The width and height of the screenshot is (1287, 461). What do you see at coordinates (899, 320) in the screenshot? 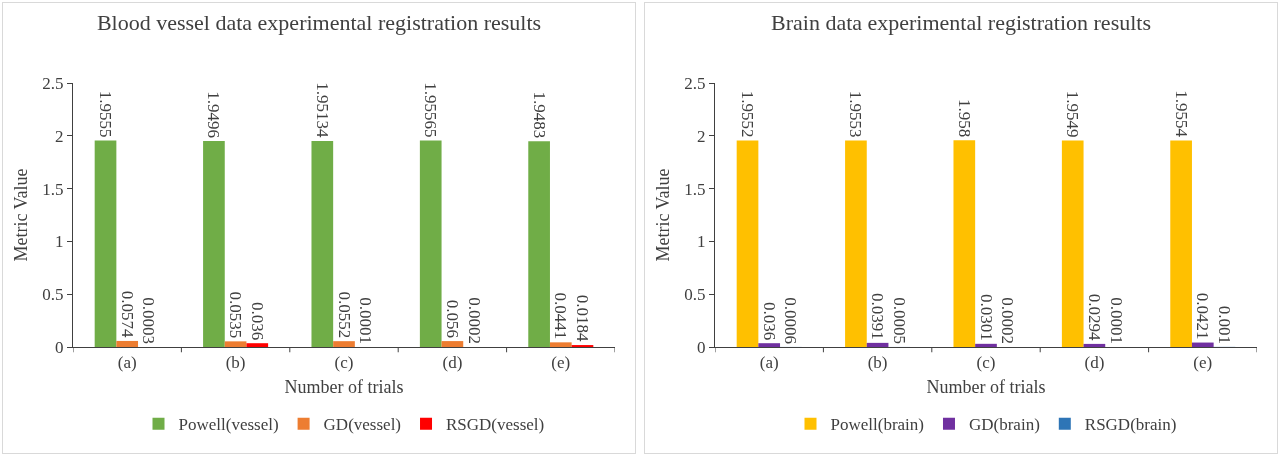
I see `data-label: 0.0005` at bounding box center [899, 320].